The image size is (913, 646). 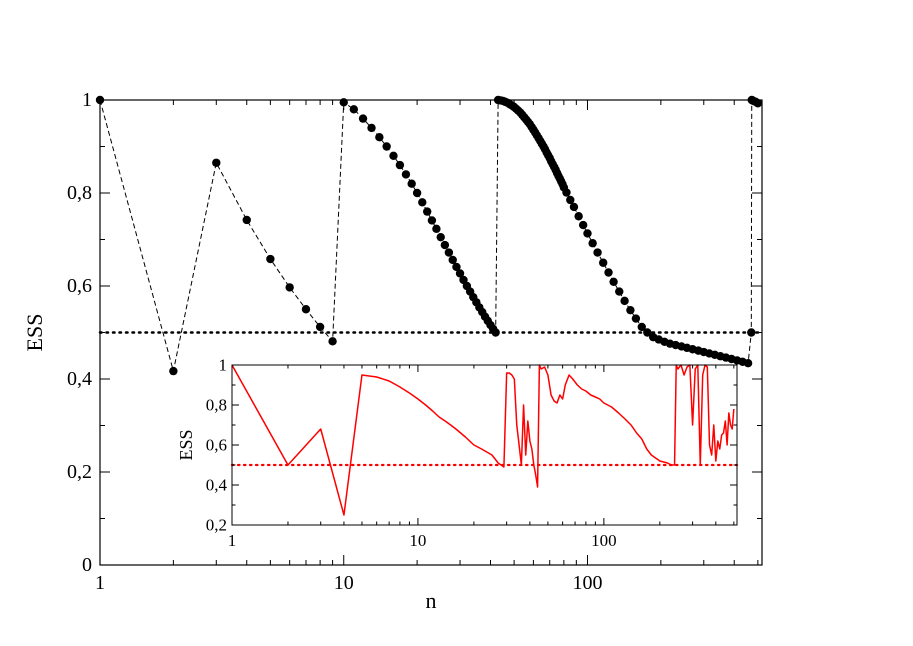 I want to click on inset-series-path, so click(x=483, y=440).